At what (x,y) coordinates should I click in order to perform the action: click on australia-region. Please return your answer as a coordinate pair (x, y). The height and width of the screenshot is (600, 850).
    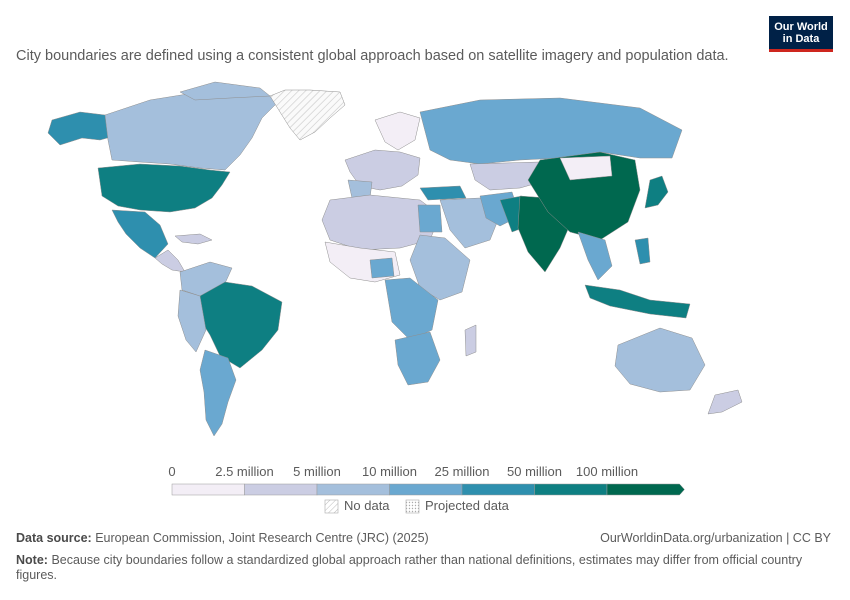
    Looking at the image, I should click on (660, 360).